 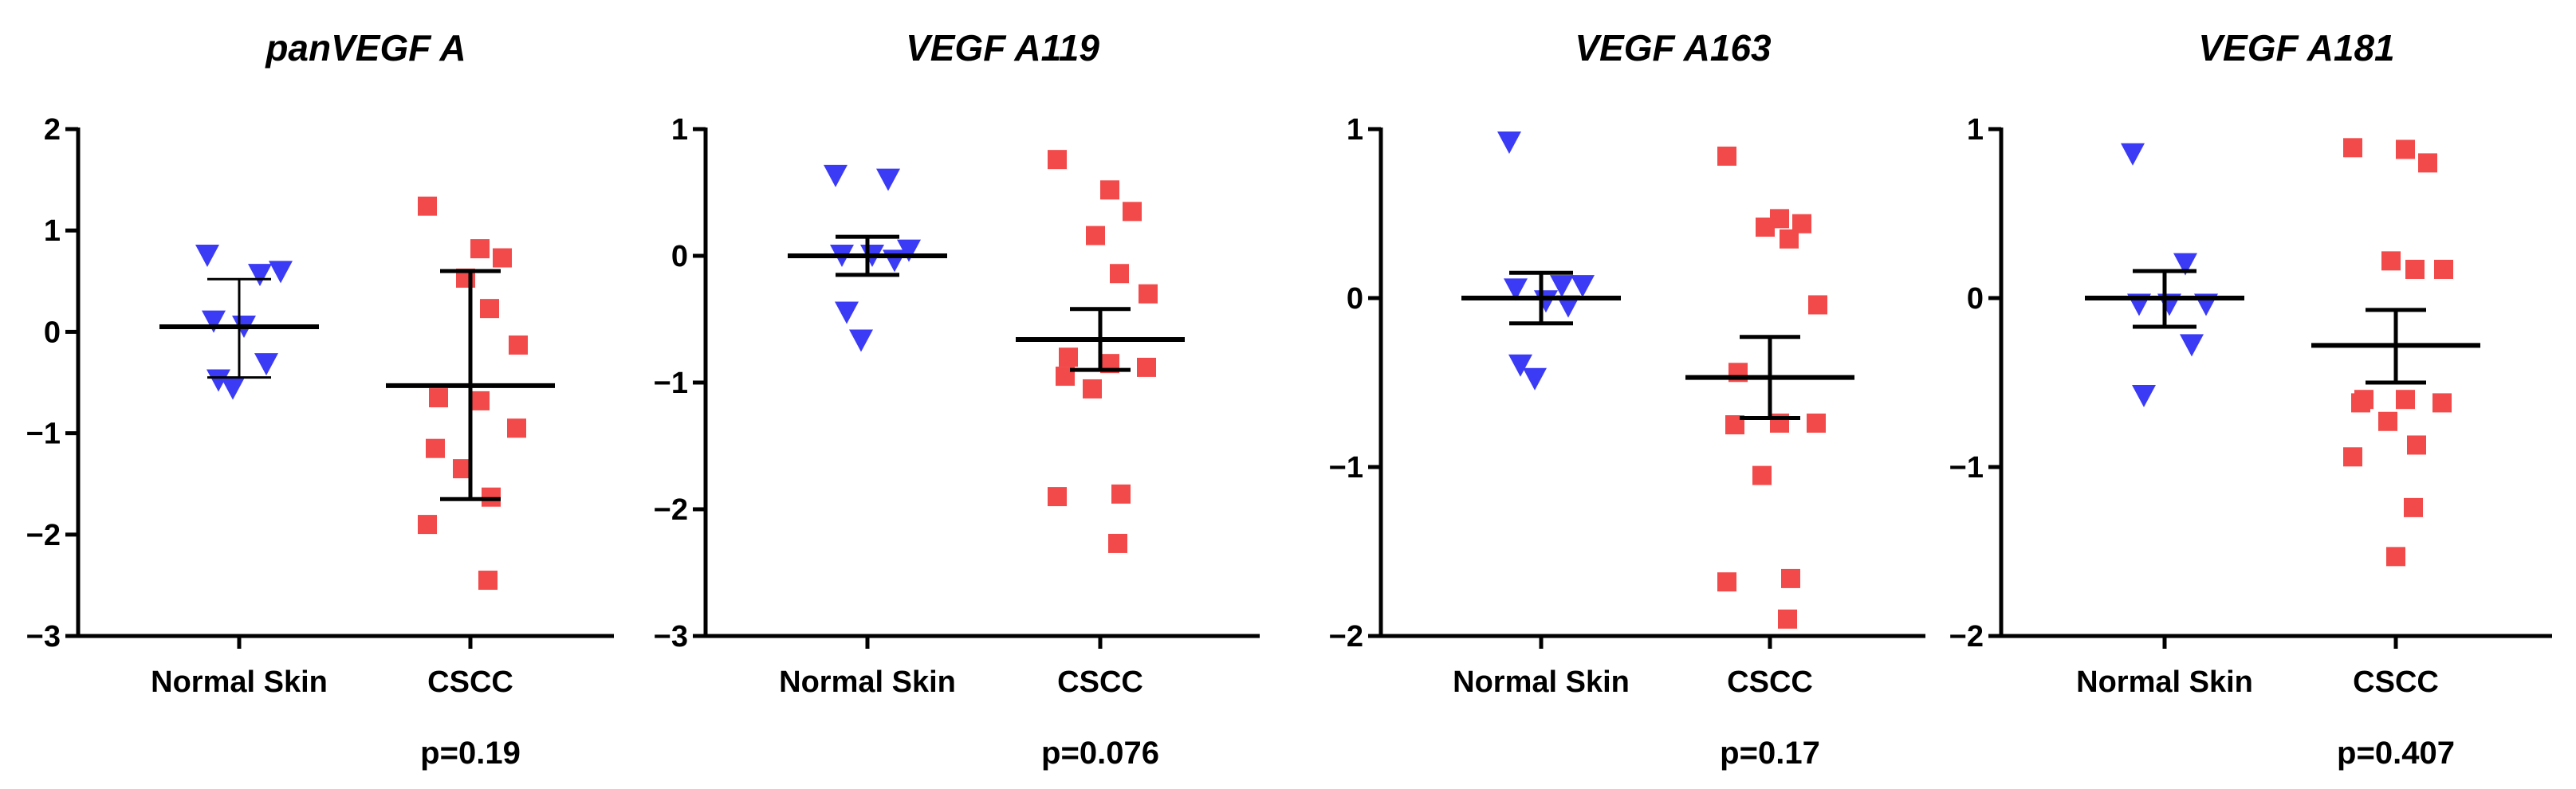 What do you see at coordinates (1003, 48) in the screenshot?
I see `chart-title: VEGF A119` at bounding box center [1003, 48].